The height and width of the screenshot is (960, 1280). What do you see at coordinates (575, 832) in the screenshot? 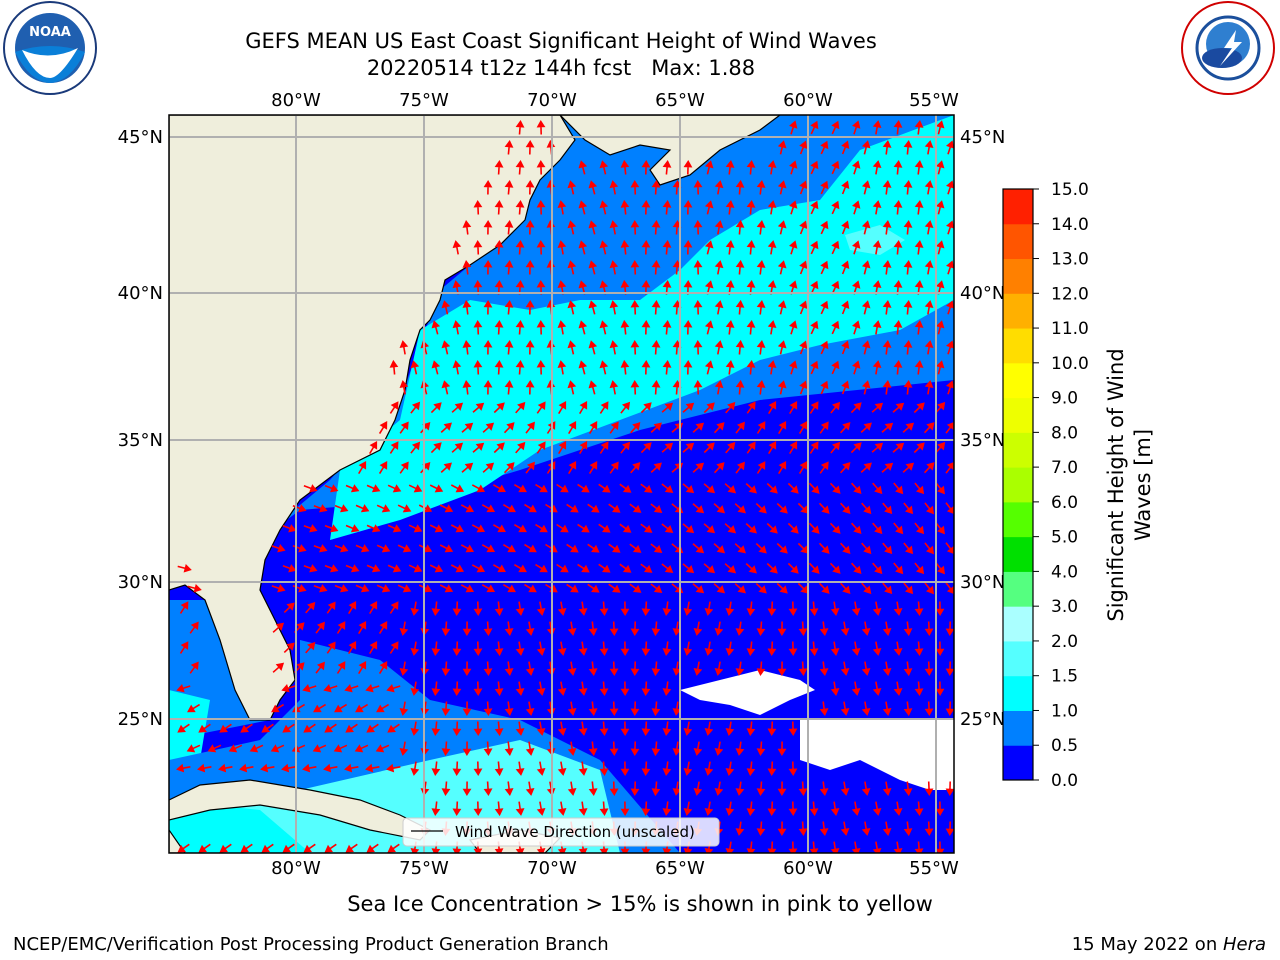
I see `legend-label: Wind Wave Direction (unscaled)` at bounding box center [575, 832].